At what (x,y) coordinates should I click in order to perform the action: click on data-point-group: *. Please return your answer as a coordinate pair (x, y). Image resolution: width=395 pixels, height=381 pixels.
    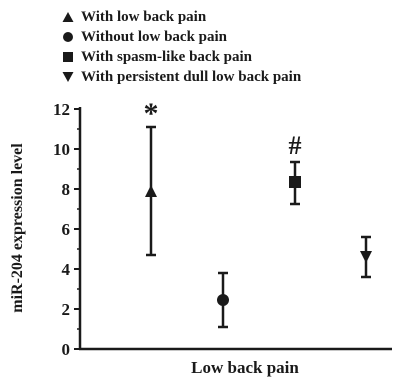
    Looking at the image, I should click on (151, 177).